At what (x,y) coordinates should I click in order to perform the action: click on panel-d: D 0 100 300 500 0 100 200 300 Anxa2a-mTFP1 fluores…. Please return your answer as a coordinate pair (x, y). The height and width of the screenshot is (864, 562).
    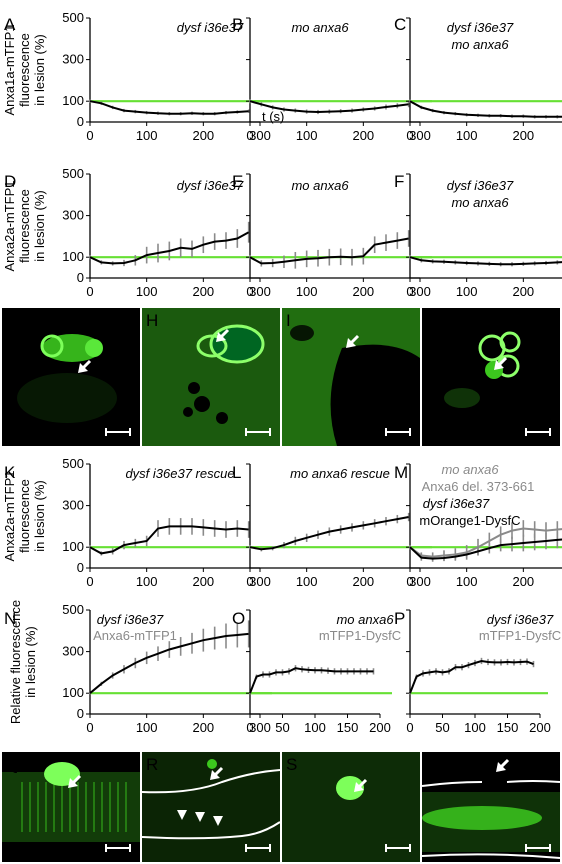
    Looking at the image, I should click on (137, 232).